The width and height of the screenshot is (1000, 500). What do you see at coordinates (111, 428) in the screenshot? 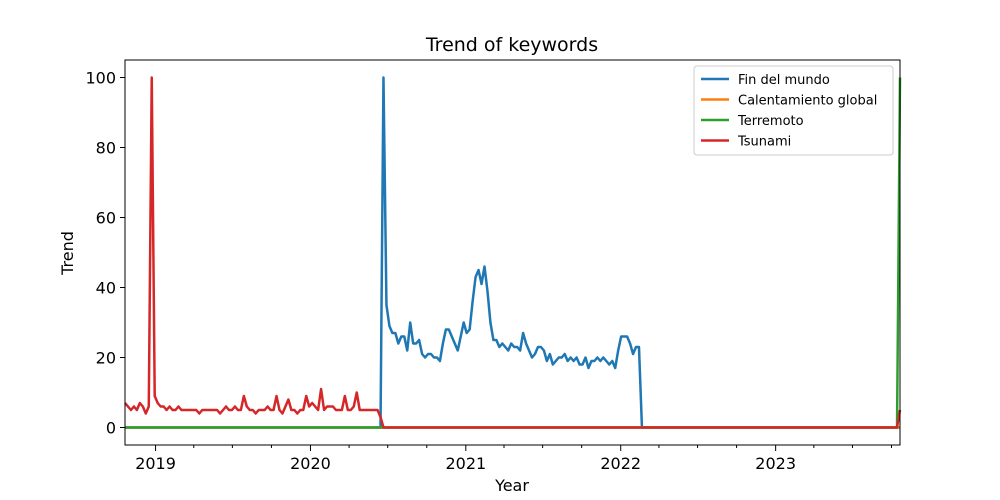
I see `y-tick-label-0: 0` at bounding box center [111, 428].